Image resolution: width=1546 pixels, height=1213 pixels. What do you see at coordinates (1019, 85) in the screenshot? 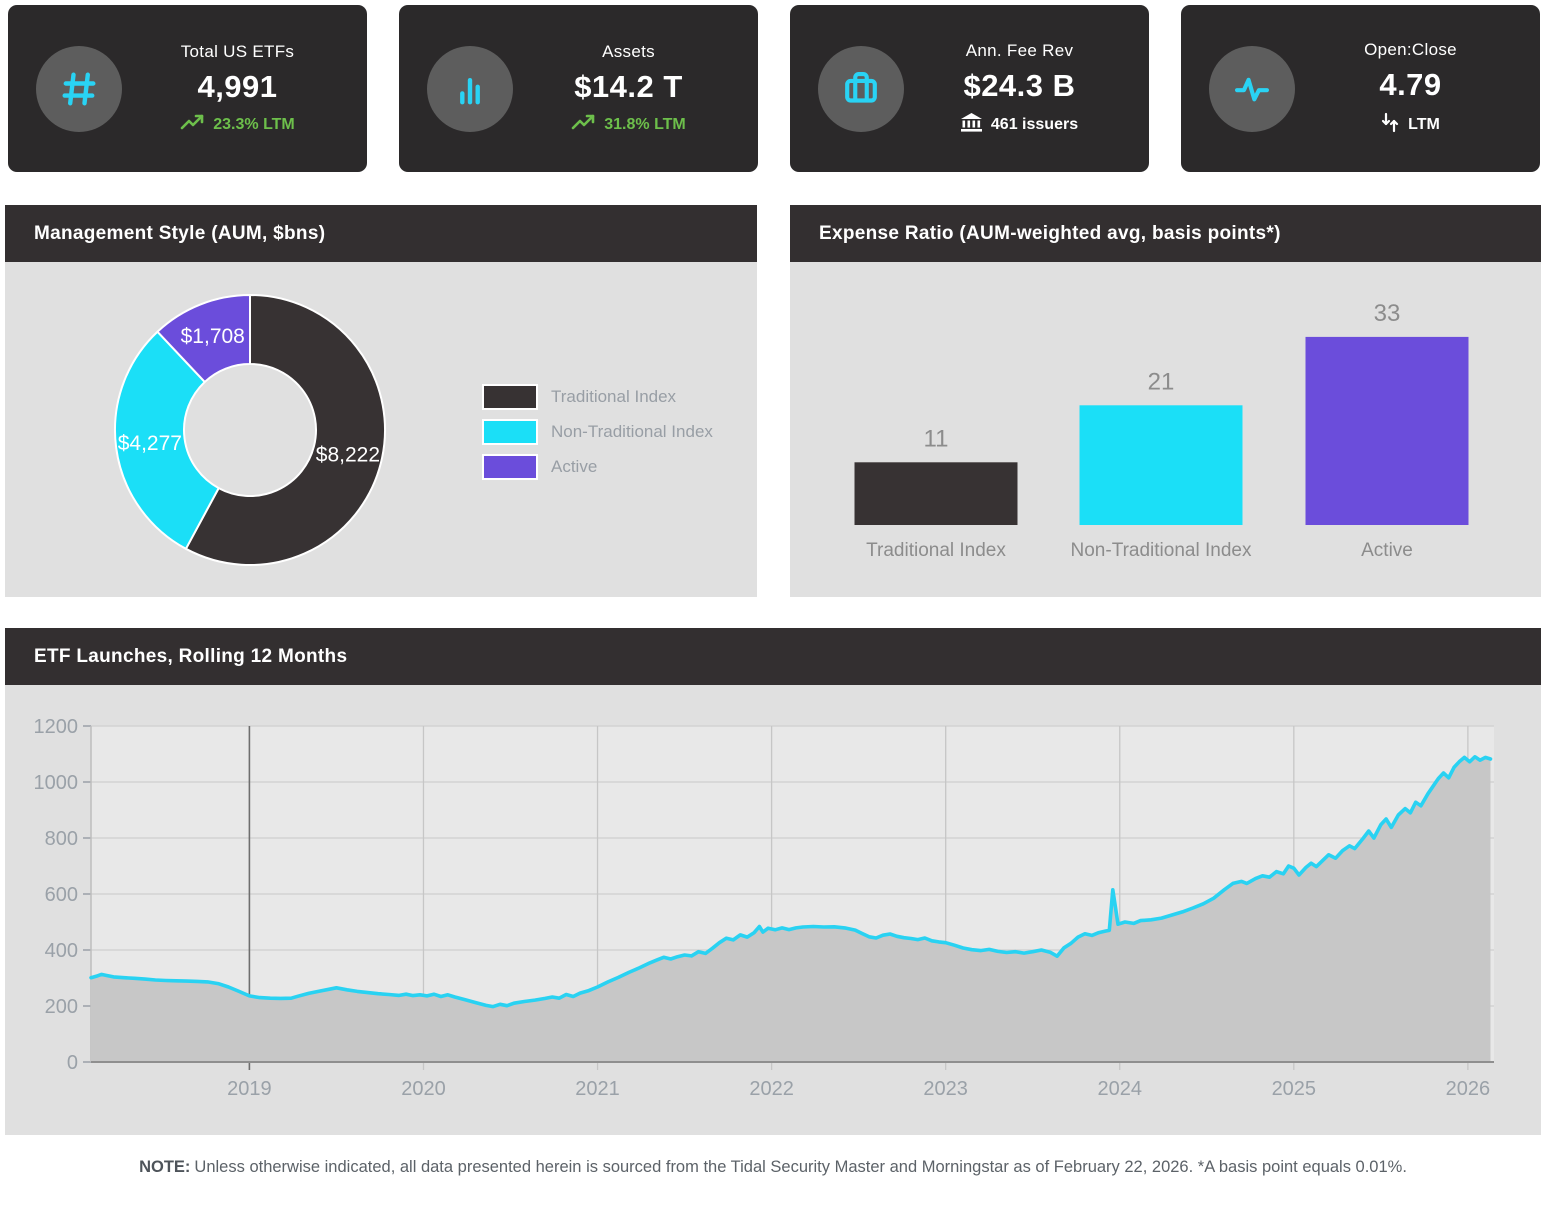
I see `card-value: $24.3 B` at bounding box center [1019, 85].